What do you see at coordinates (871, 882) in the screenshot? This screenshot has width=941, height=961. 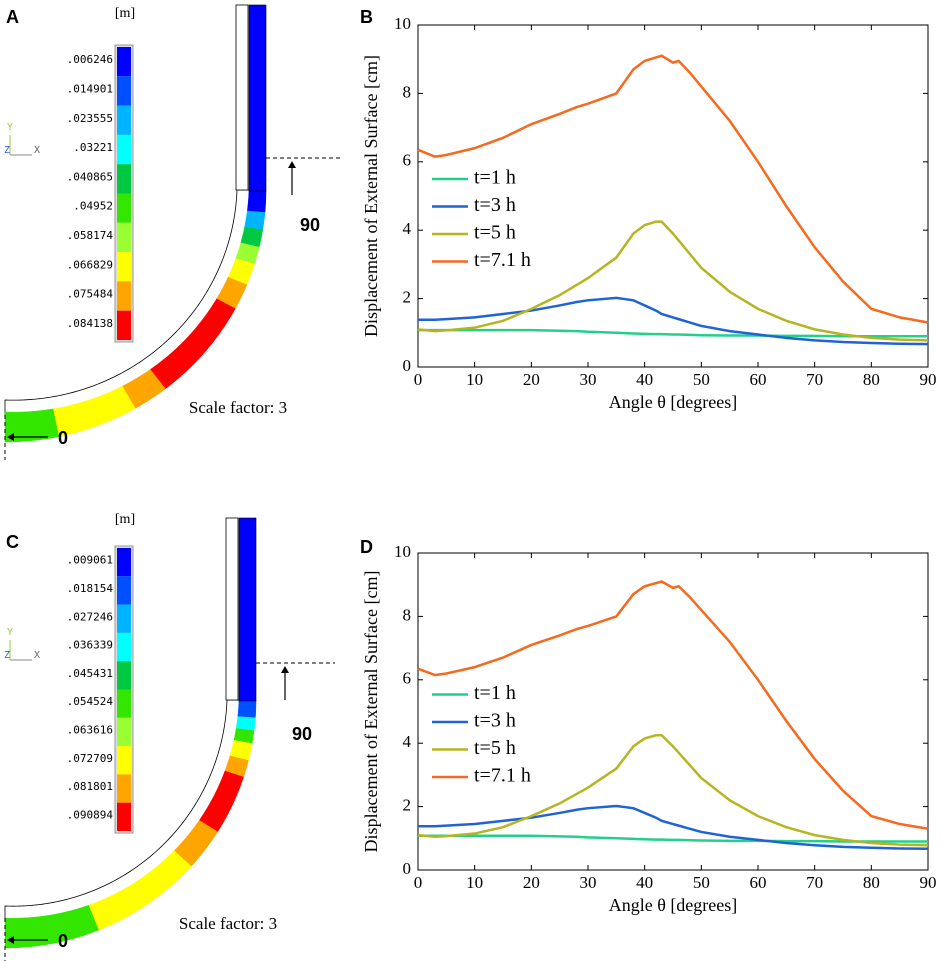 I see `x-tick-label: 80` at bounding box center [871, 882].